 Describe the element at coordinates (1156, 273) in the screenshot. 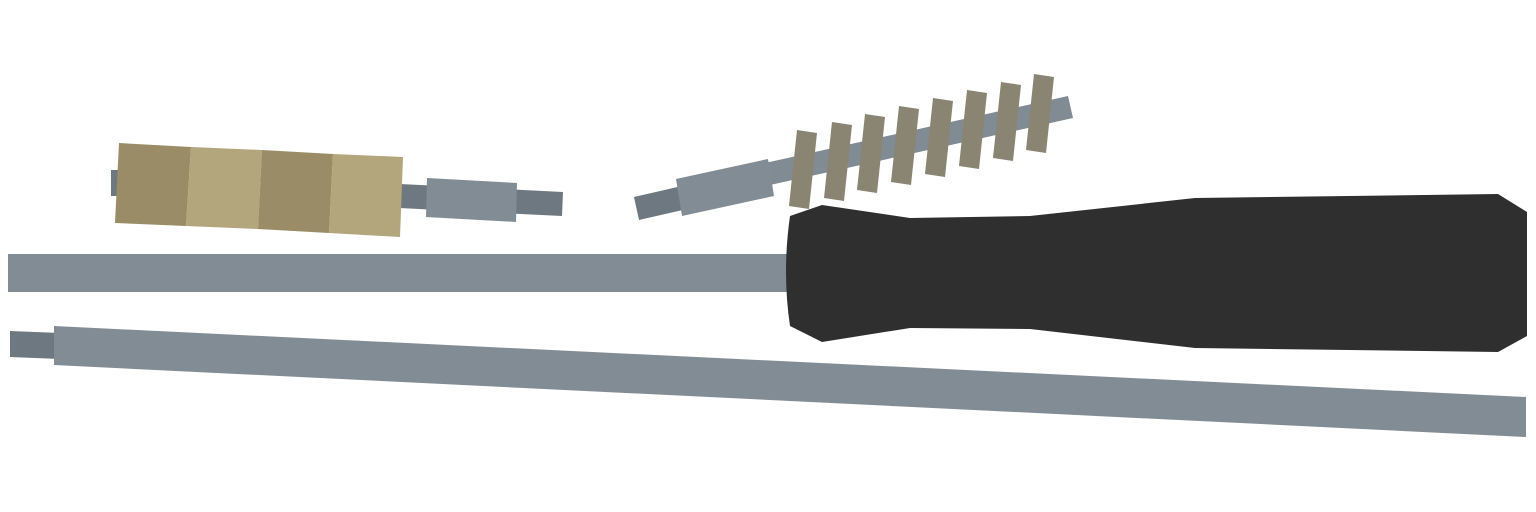

I see `rod-handle` at that location.